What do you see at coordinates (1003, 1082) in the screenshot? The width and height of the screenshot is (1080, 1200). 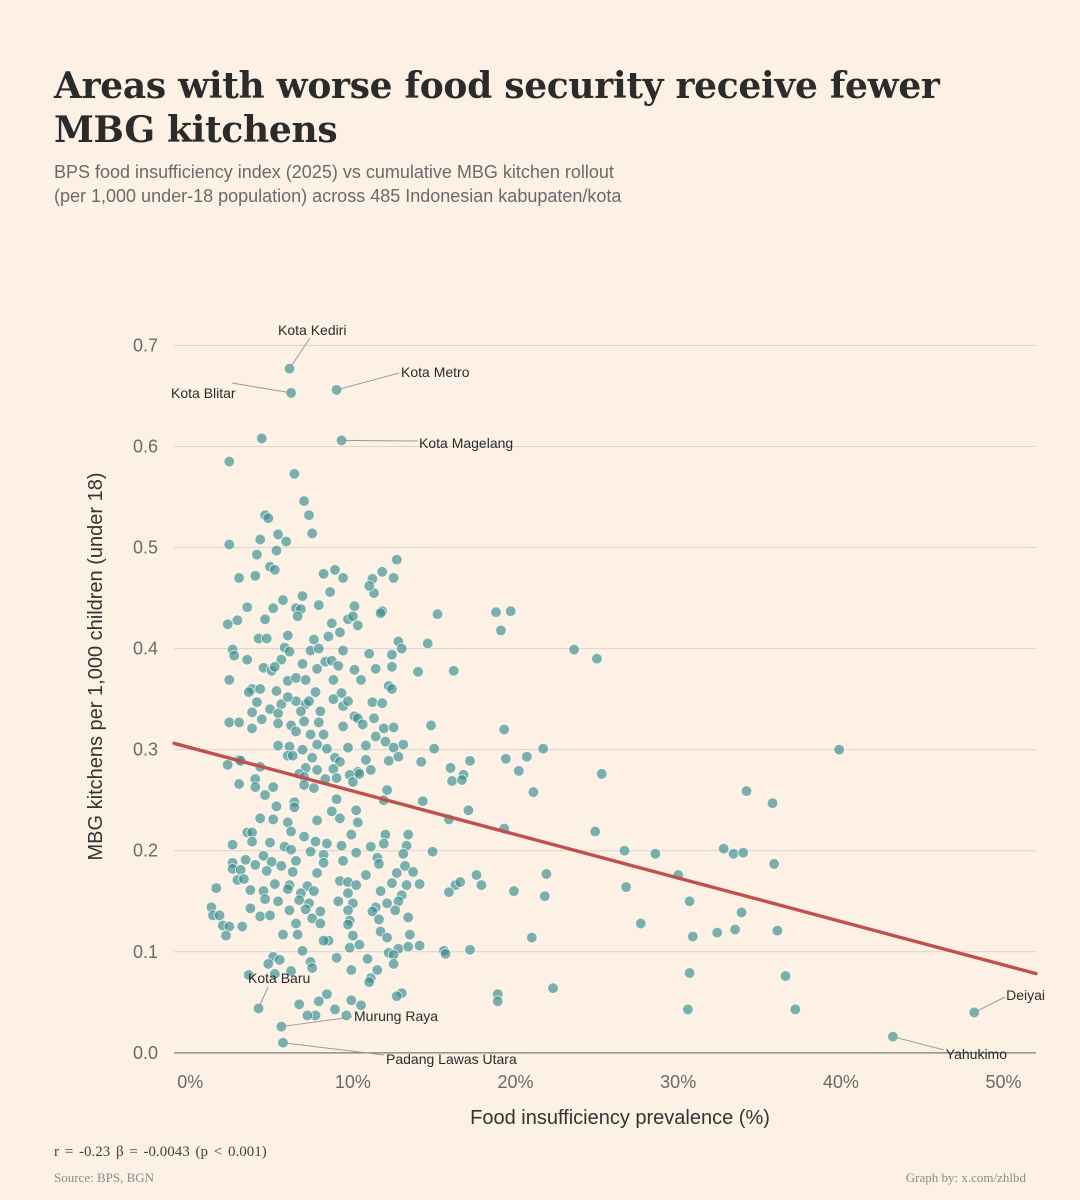 I see `x-tick-label: 50%` at bounding box center [1003, 1082].